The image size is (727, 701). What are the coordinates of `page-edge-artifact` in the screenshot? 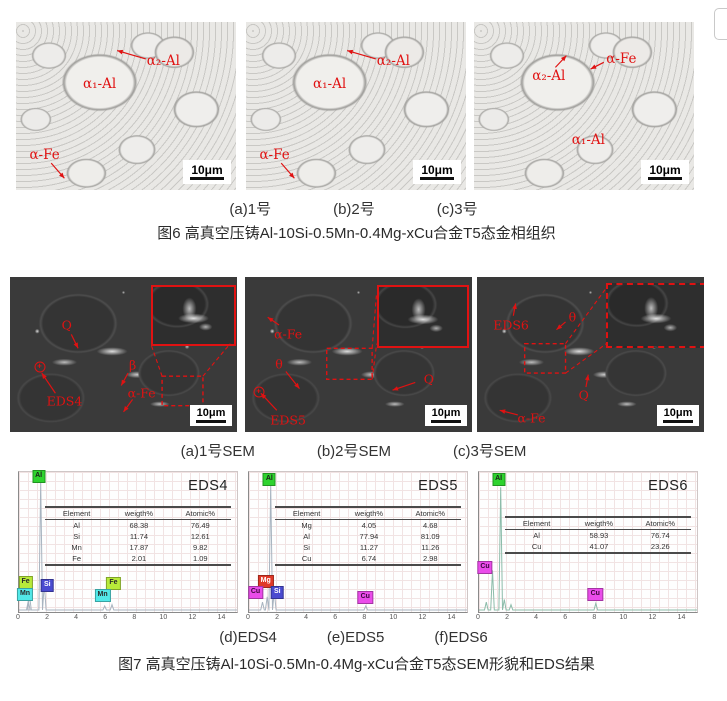 It's located at (720, 24).